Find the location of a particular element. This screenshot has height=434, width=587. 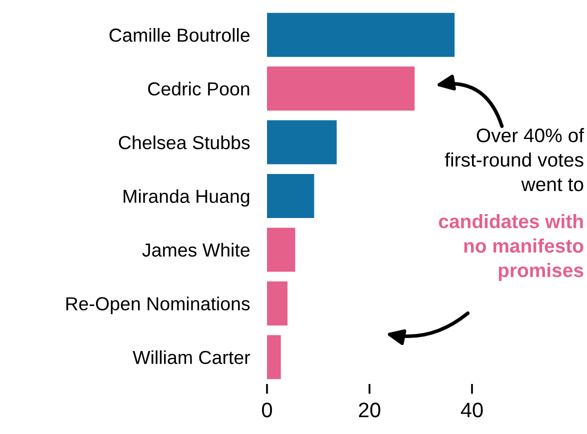

x-tick-label: 40 is located at coordinates (471, 410).